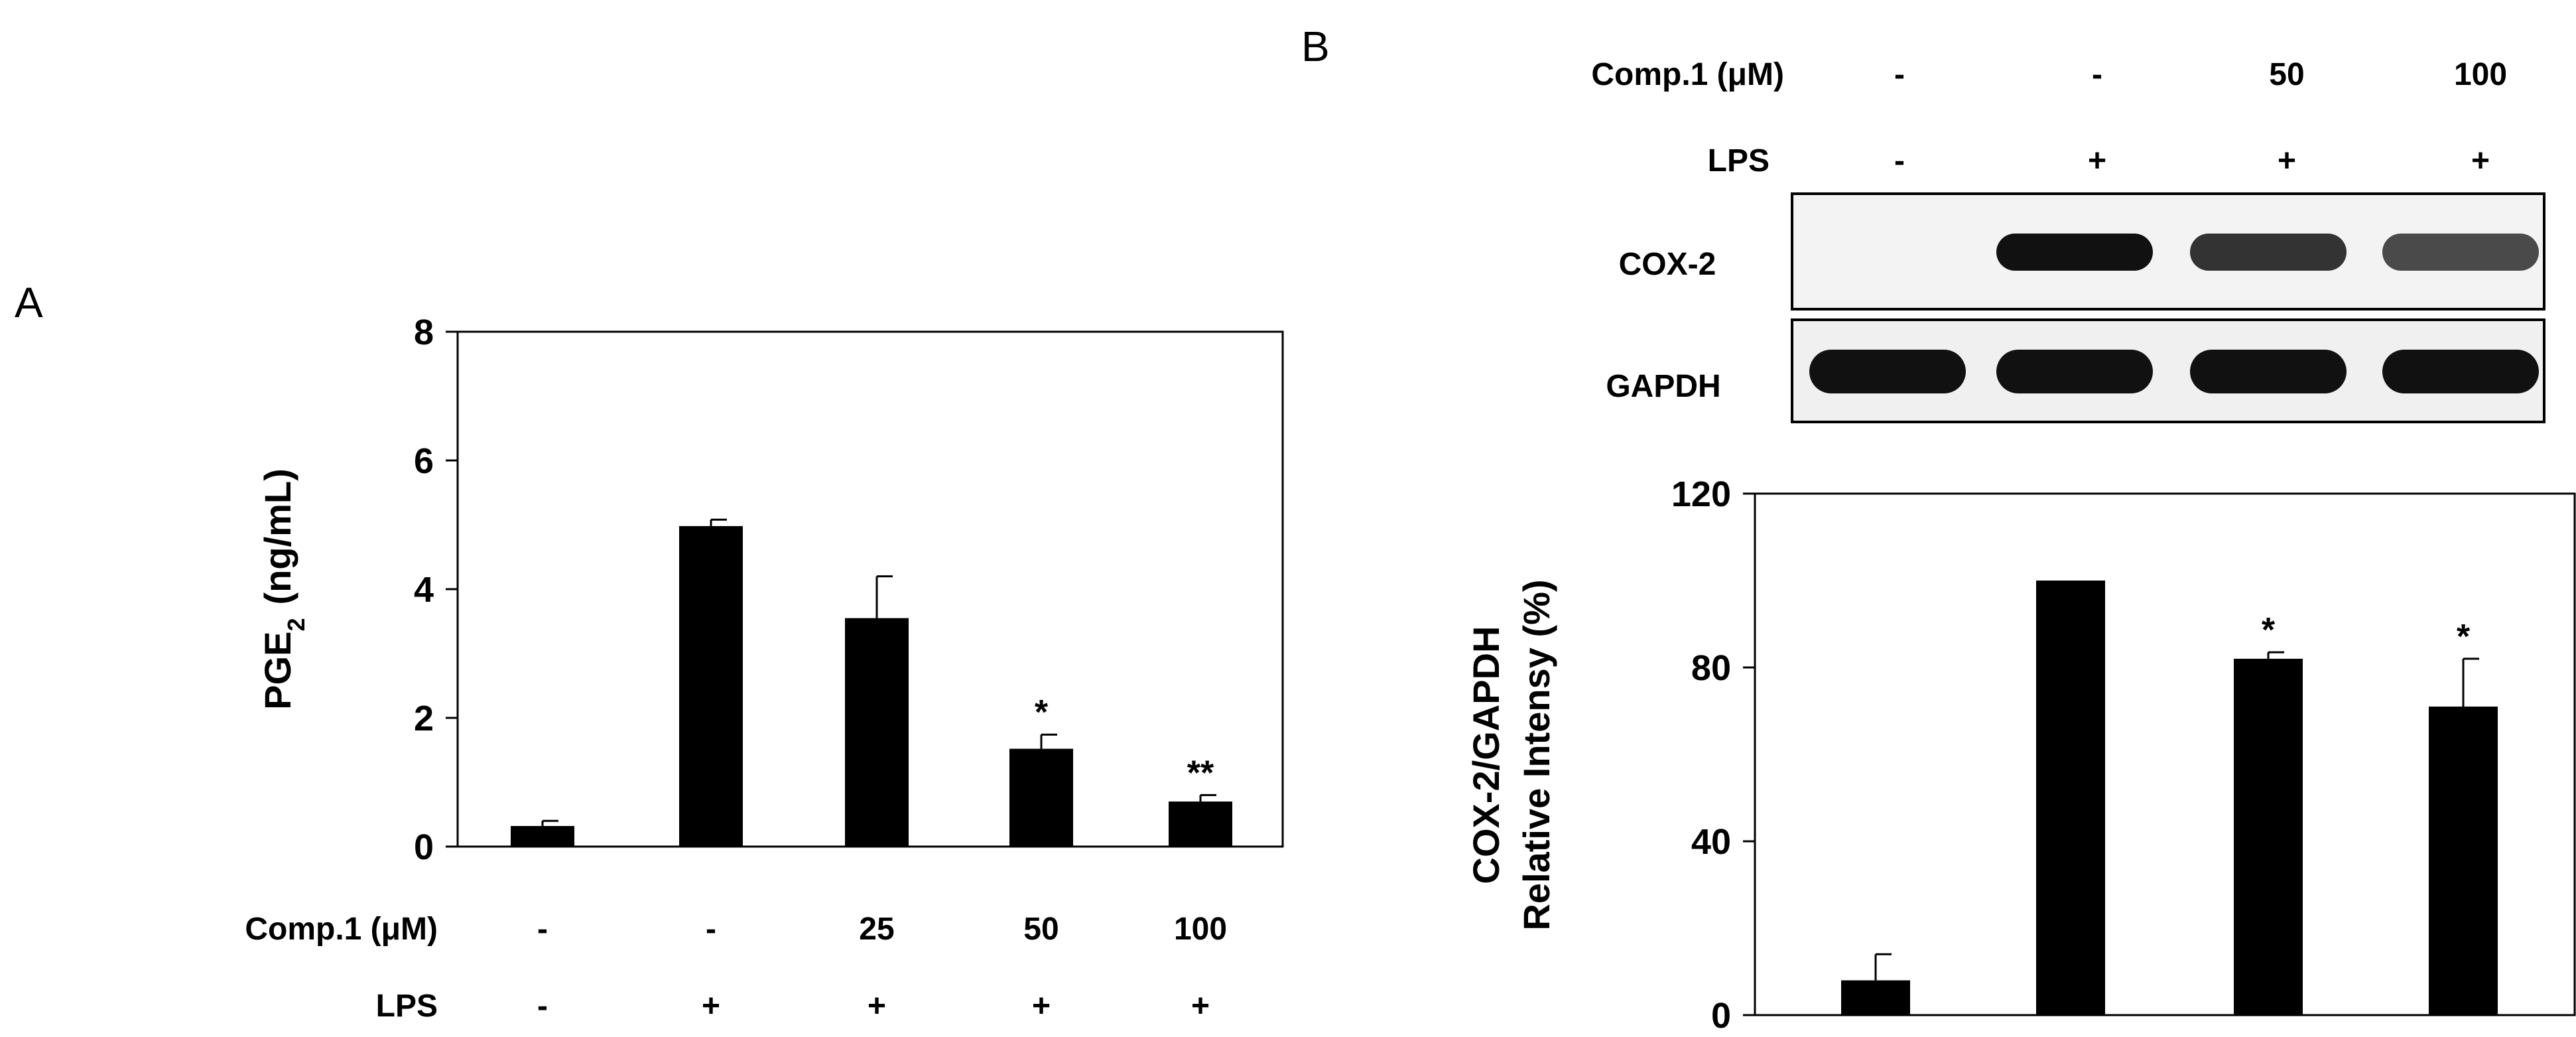  What do you see at coordinates (1668, 264) in the screenshot?
I see `blot-label-cox2: COX-2` at bounding box center [1668, 264].